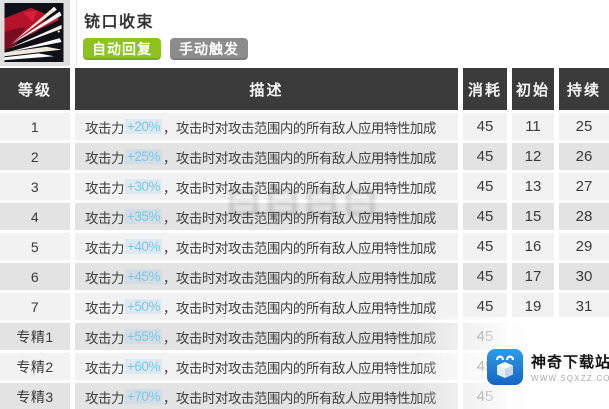 This screenshot has height=409, width=609. I want to click on description-cell: 攻击力 +55% ，攻击时对攻击范围内的所有敌人应用特性加成, so click(266, 336).